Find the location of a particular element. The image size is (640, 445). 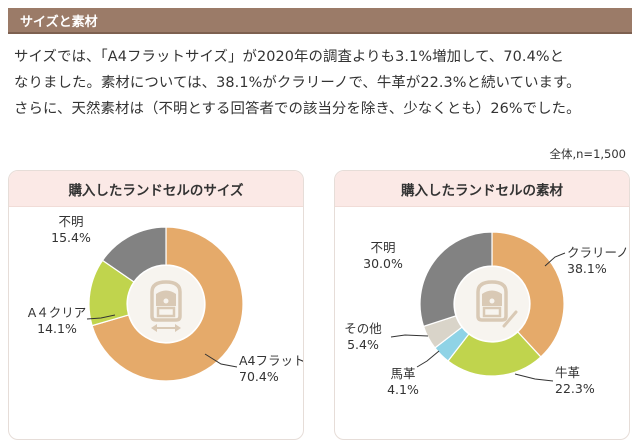

description-line: さらに、天然素材は（不明とする回答者での該当分を除き、少なくとも）26%でした。 is located at coordinates (297, 109).